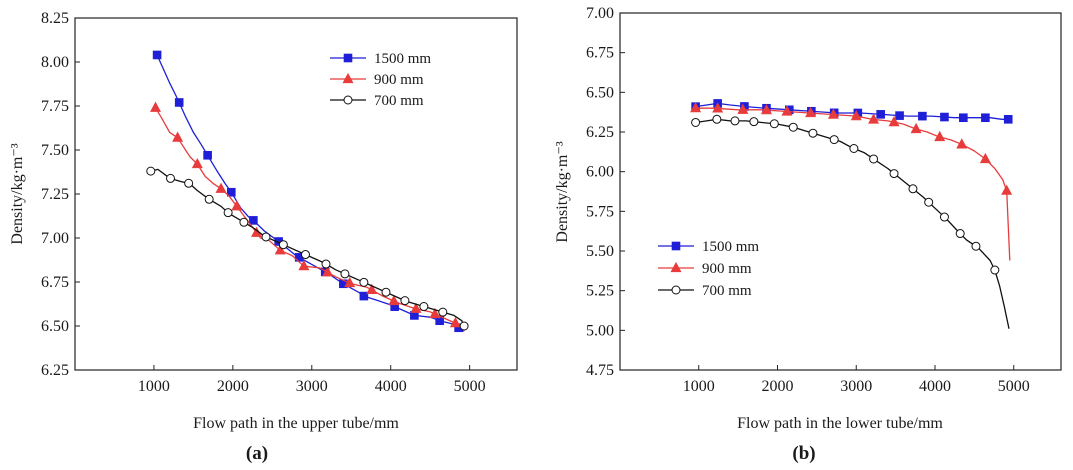  What do you see at coordinates (55, 150) in the screenshot?
I see `y-tick-label: 7.50` at bounding box center [55, 150].